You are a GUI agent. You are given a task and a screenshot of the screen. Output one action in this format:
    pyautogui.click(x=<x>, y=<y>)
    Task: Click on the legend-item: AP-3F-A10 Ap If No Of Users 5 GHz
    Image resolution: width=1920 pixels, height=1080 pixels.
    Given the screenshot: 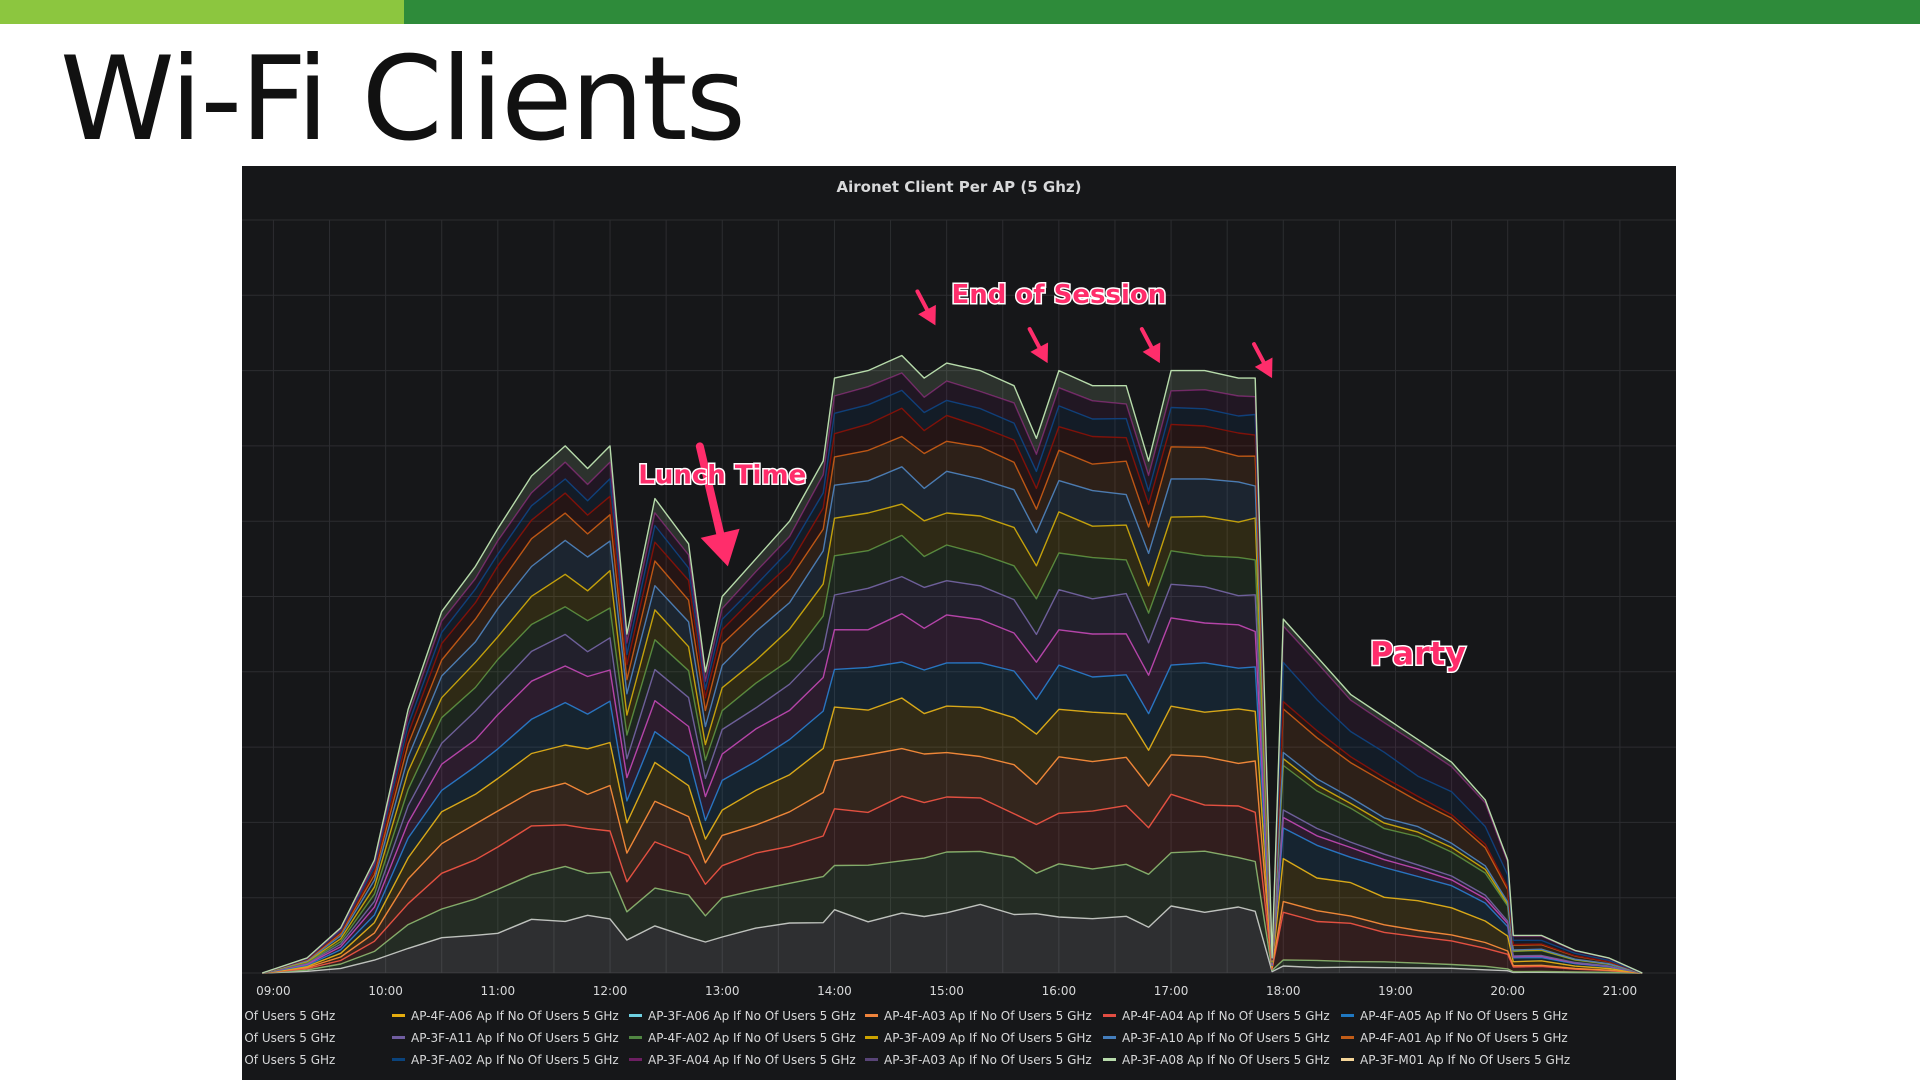 What is the action you would take?
    pyautogui.click(x=1226, y=1038)
    